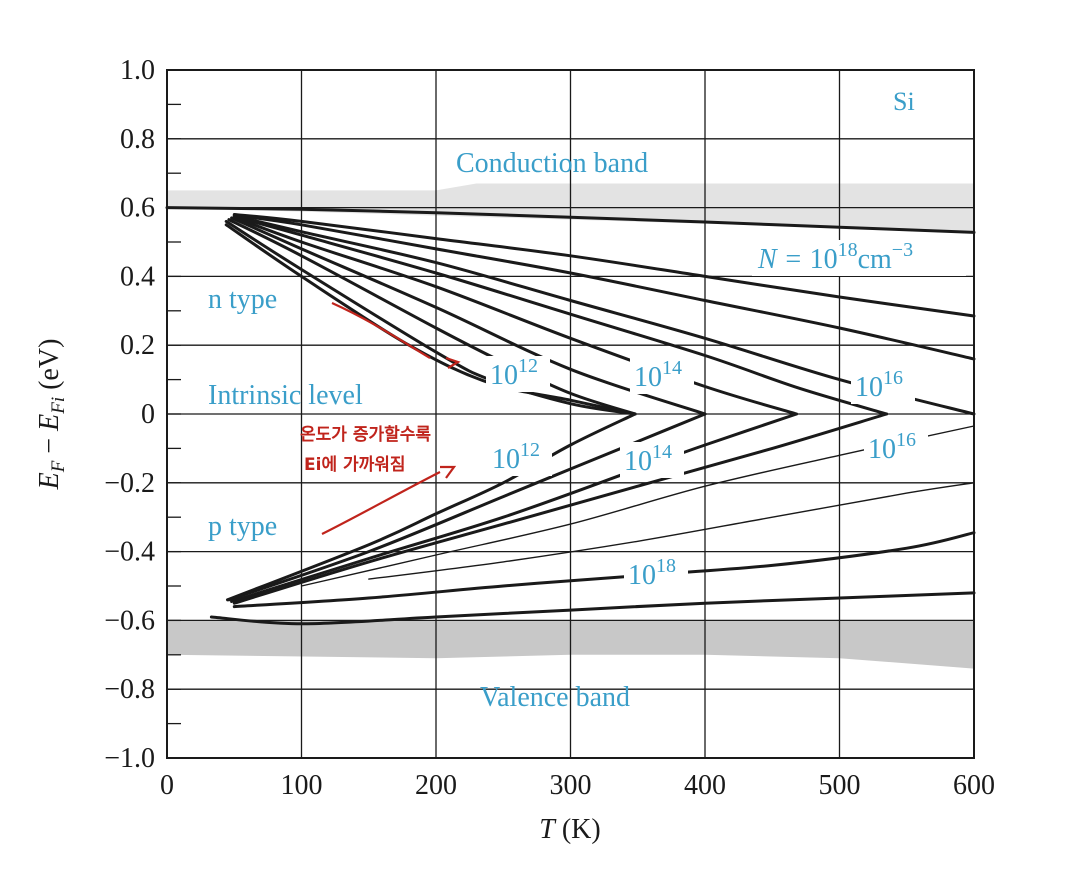 This screenshot has height=883, width=1071. Describe the element at coordinates (355, 465) in the screenshot. I see `annotation-line-2: Ei에 가까워짐` at that location.